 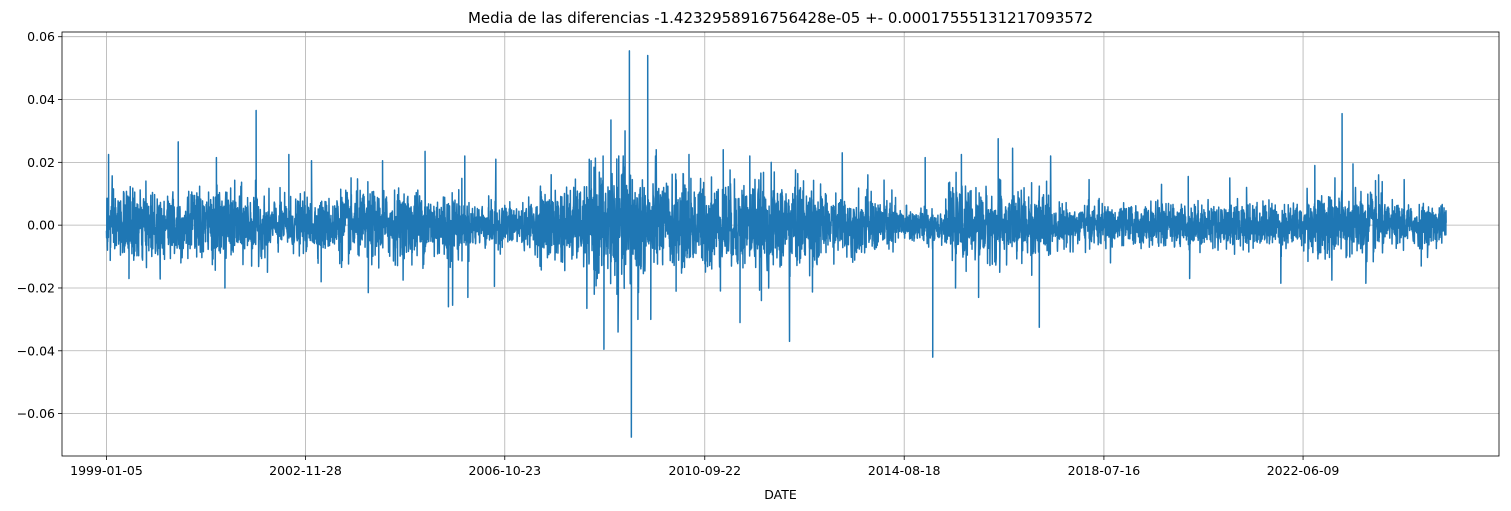 I want to click on y-tick-label: 0.04, so click(x=41, y=99).